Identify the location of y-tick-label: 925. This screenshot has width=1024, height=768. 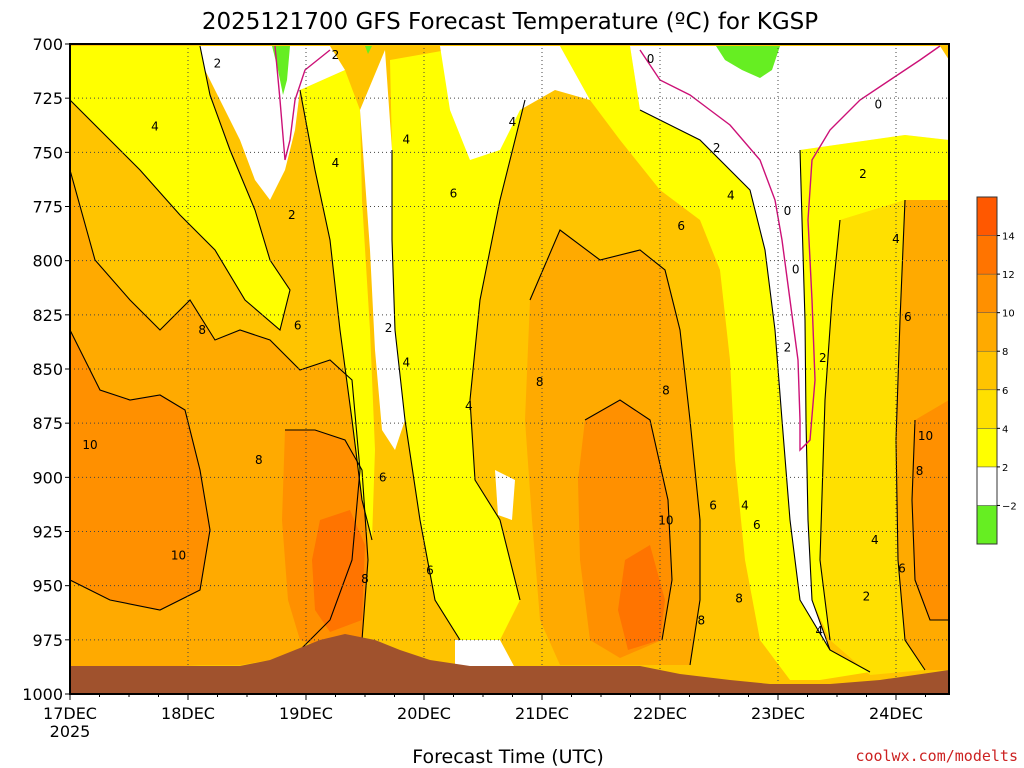
(47, 532).